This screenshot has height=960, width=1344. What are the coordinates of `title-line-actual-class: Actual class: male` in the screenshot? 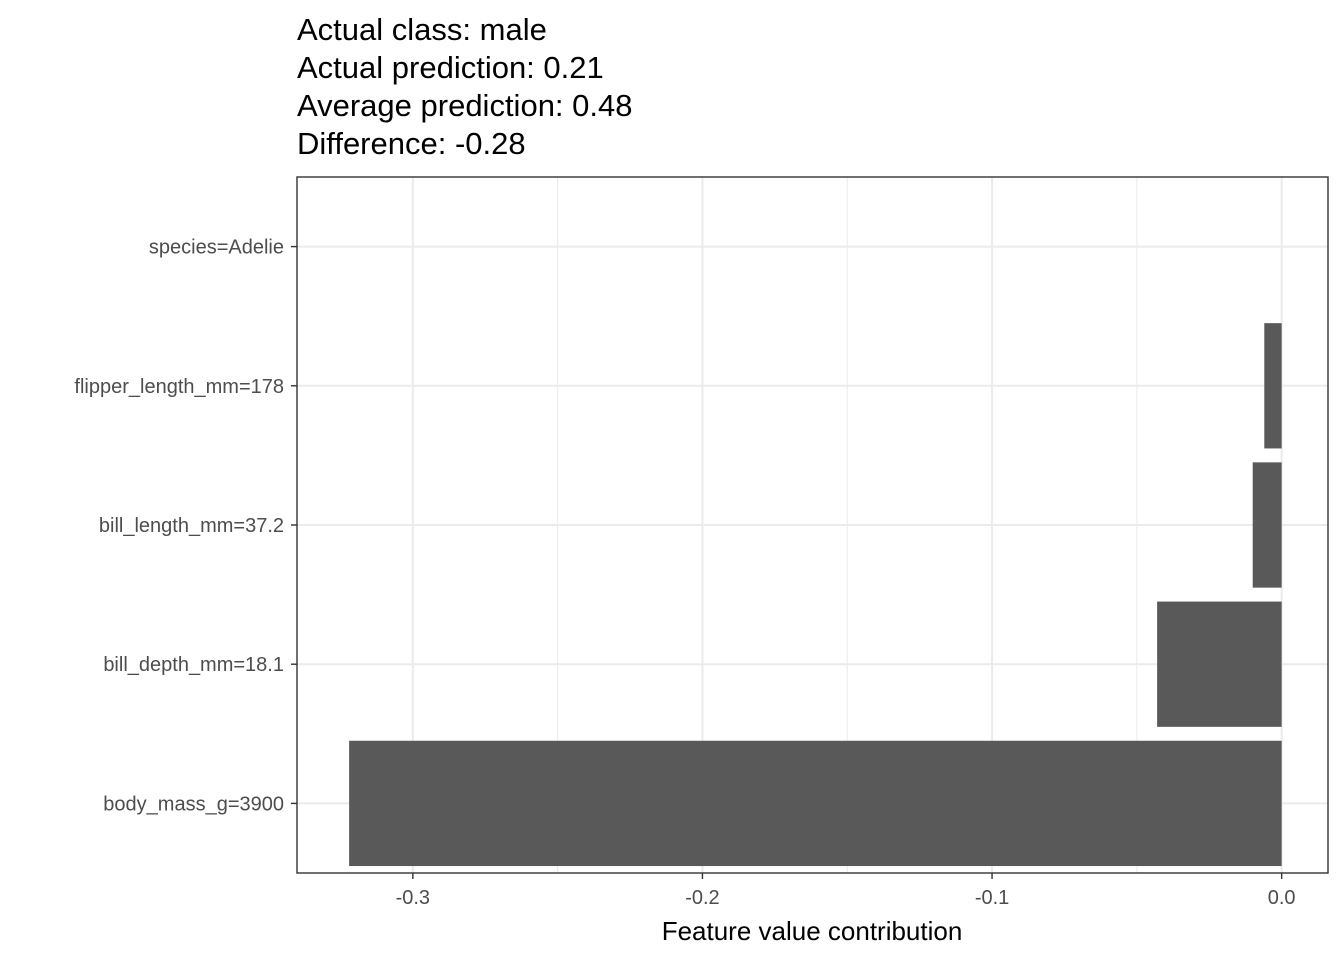 It's located at (422, 29).